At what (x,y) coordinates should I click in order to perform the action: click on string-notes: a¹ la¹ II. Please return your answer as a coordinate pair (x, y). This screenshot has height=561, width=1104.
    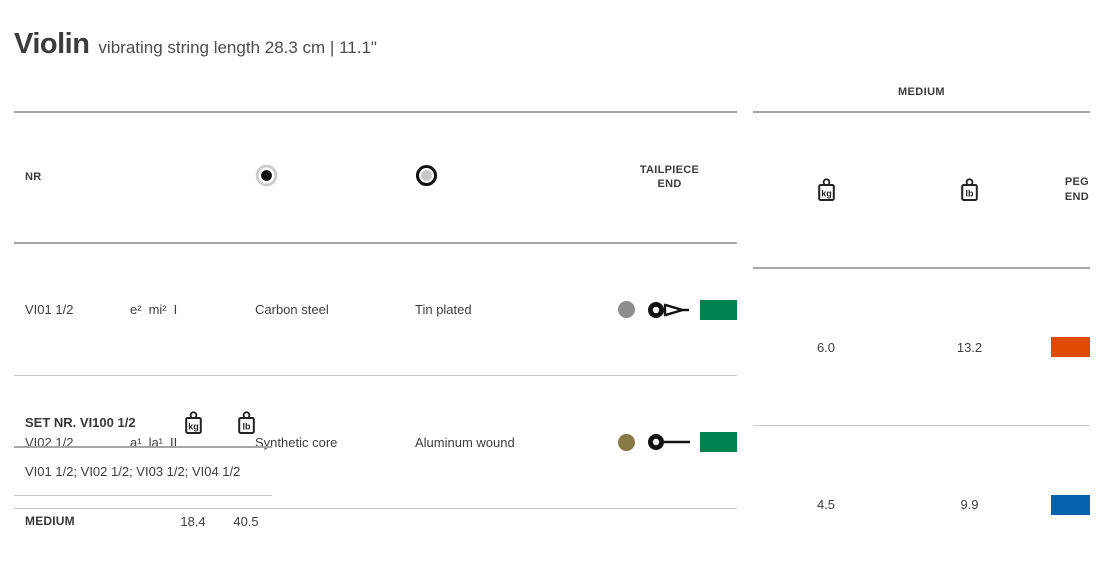
    Looking at the image, I should click on (154, 442).